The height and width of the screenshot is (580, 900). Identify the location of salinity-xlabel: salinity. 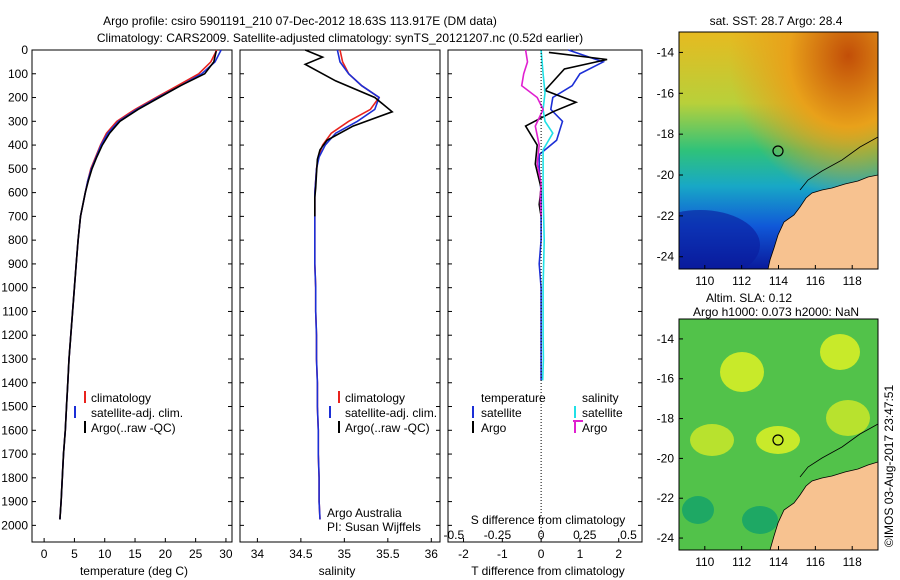
(337, 571).